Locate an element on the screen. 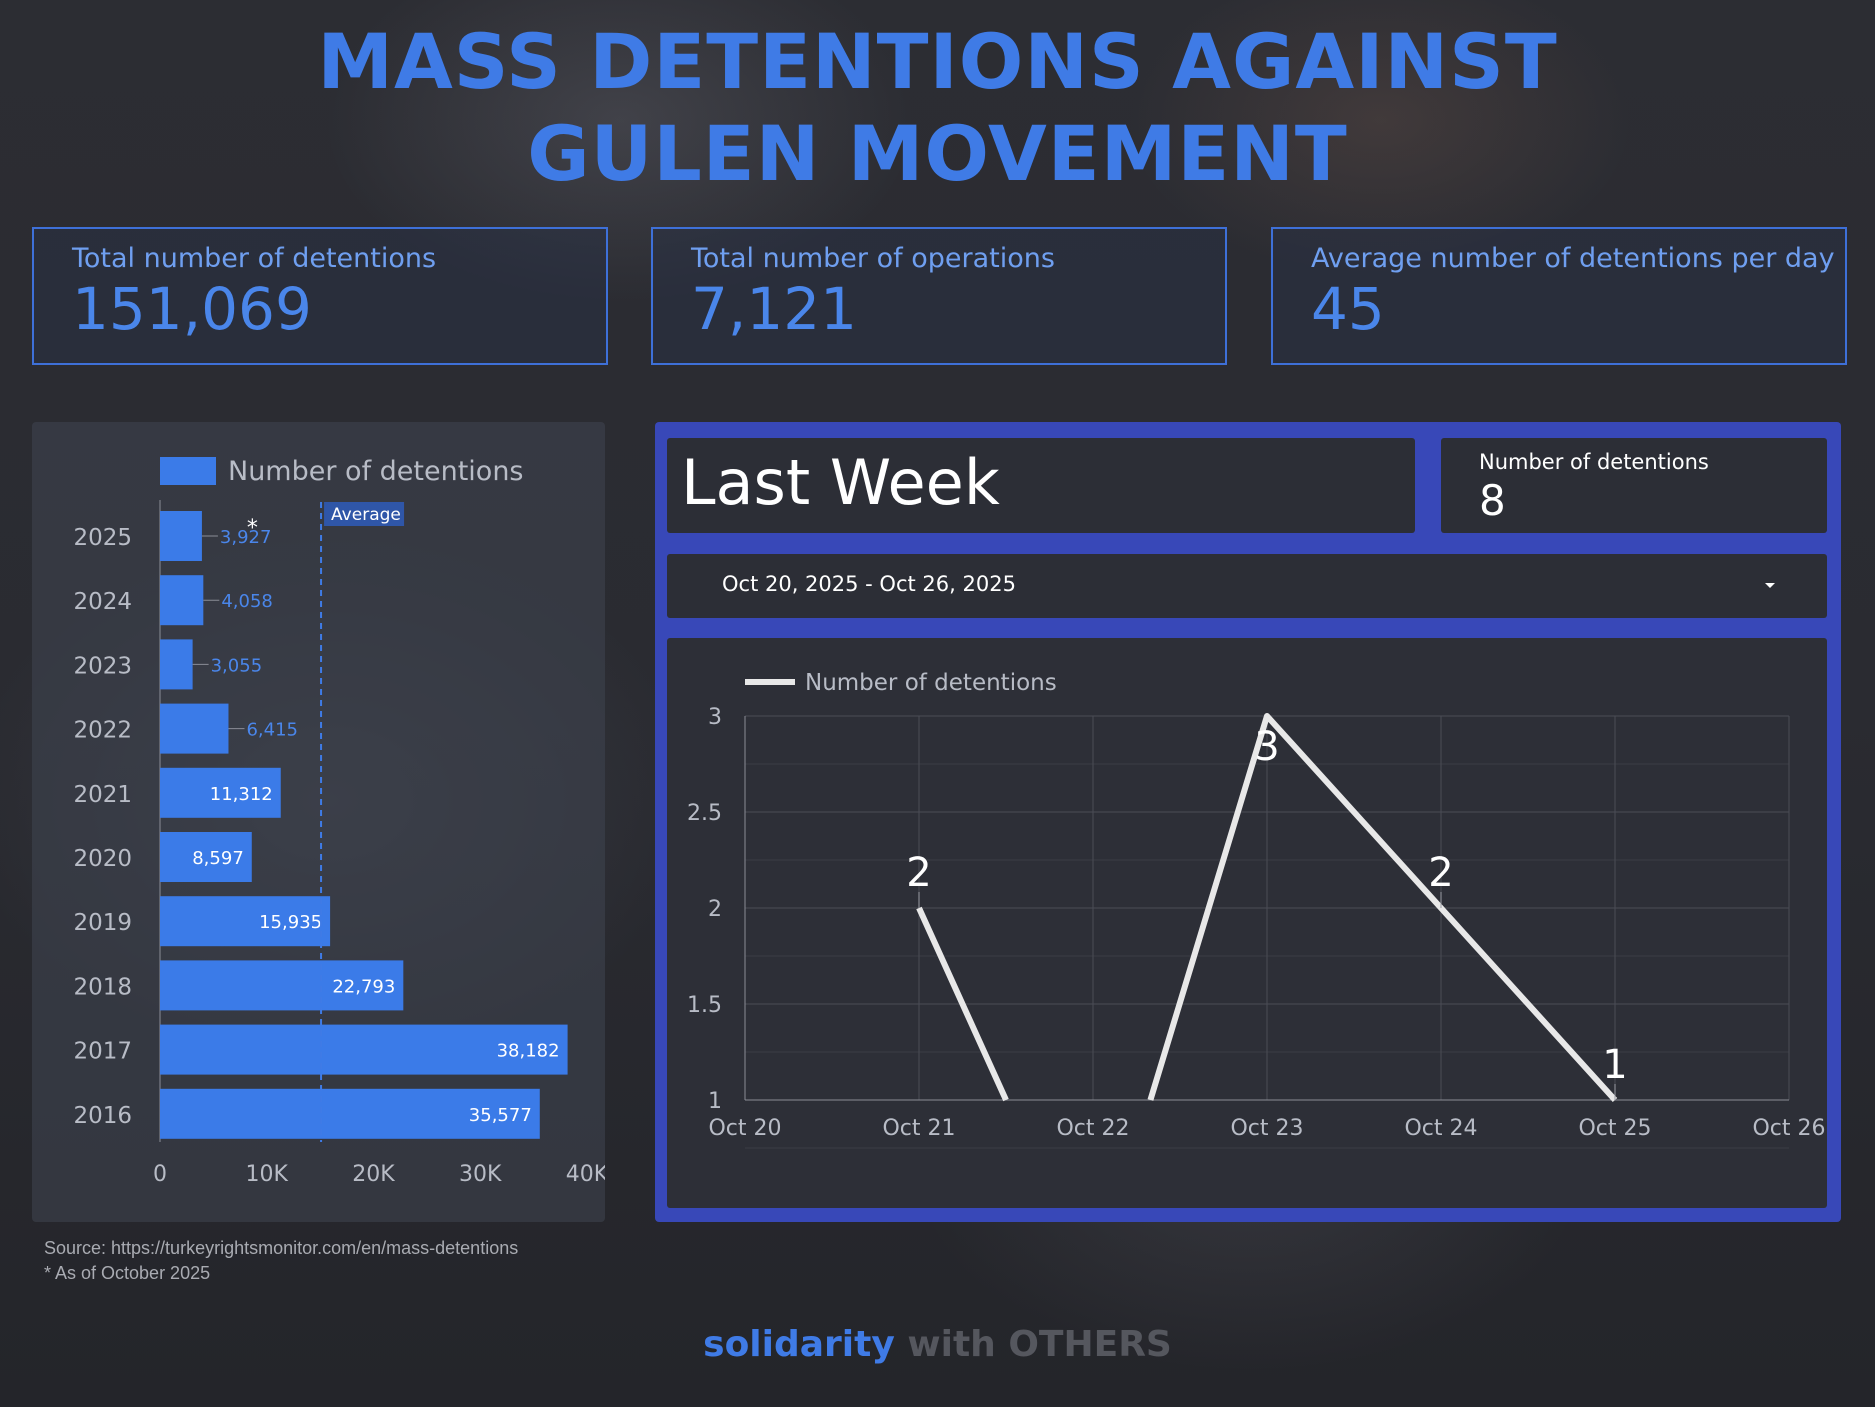 This screenshot has width=1875, height=1407. x-tick-label: Oct 20 is located at coordinates (744, 1128).